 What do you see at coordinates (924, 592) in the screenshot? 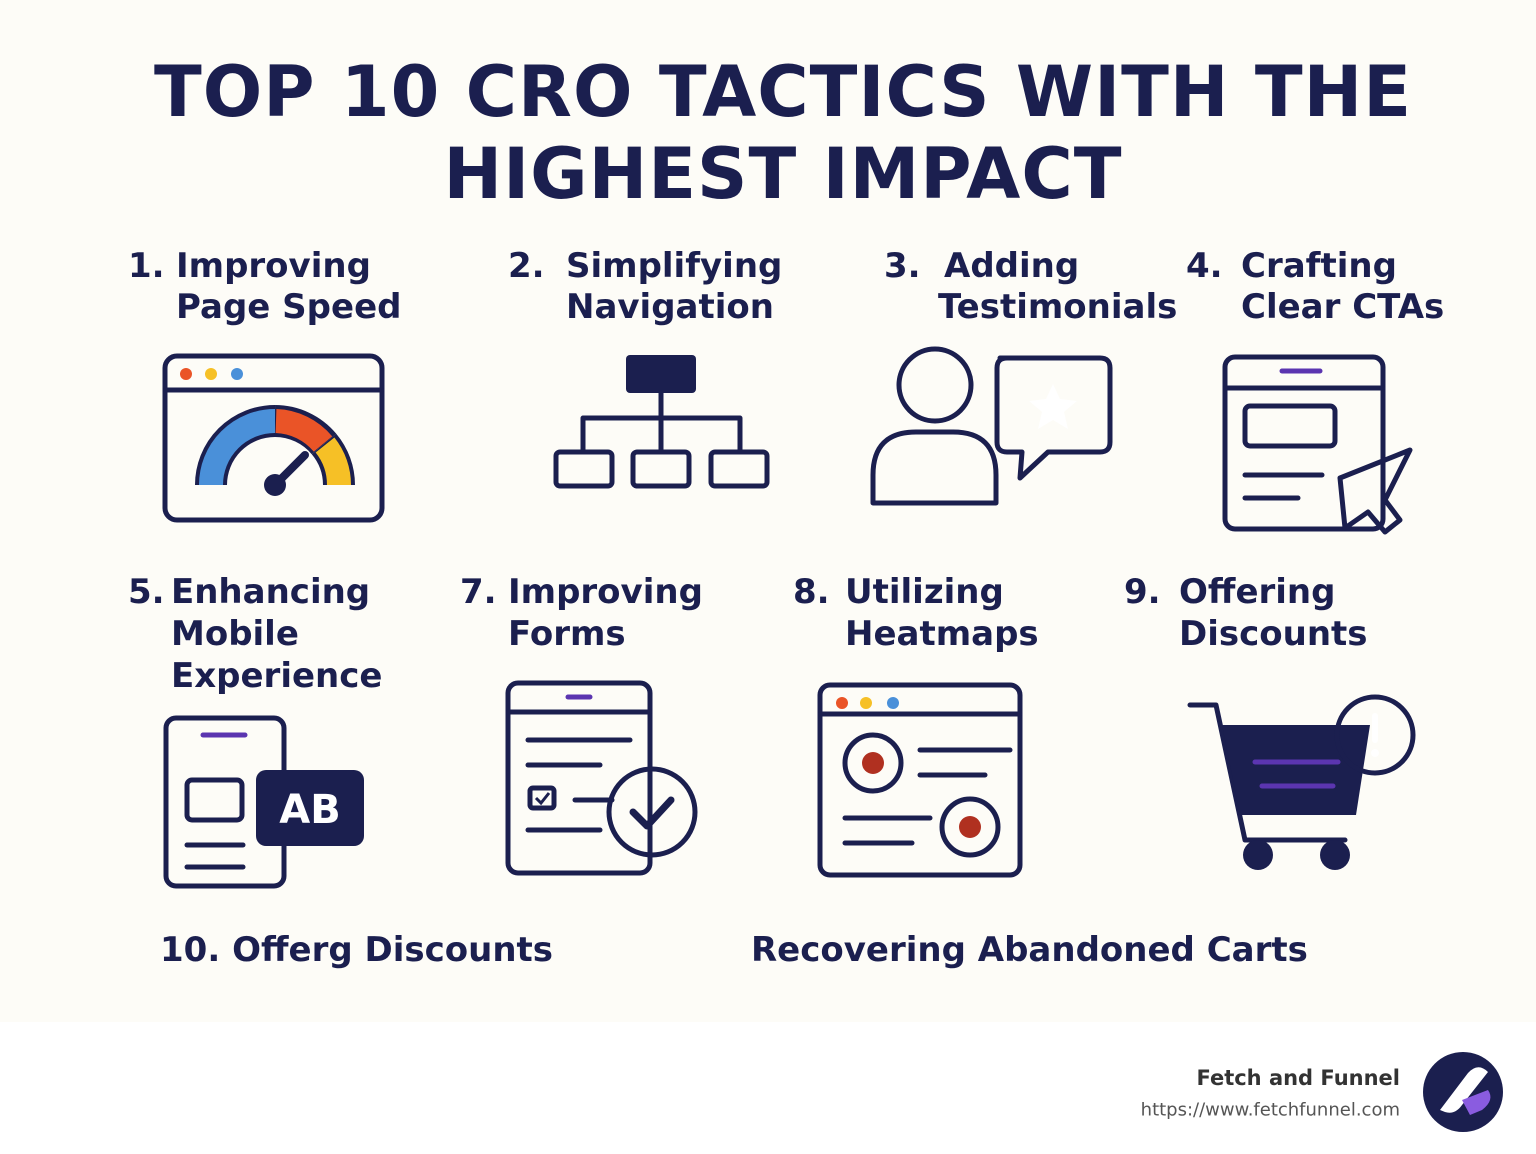
I see `item-label: Utilizing` at bounding box center [924, 592].